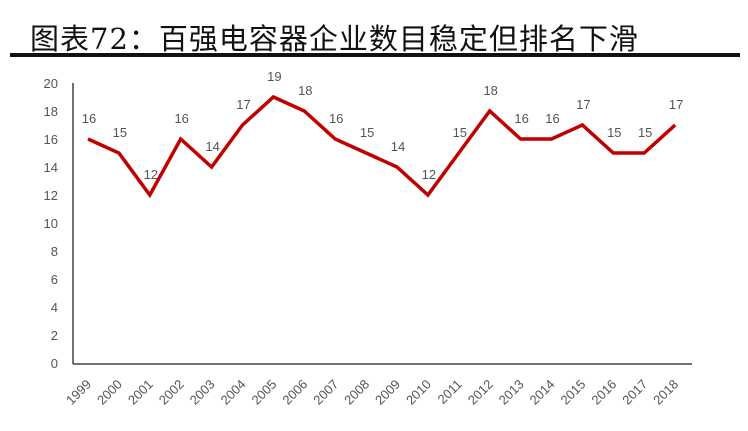  Describe the element at coordinates (78, 392) in the screenshot. I see `x-tick-label: 1999` at that location.